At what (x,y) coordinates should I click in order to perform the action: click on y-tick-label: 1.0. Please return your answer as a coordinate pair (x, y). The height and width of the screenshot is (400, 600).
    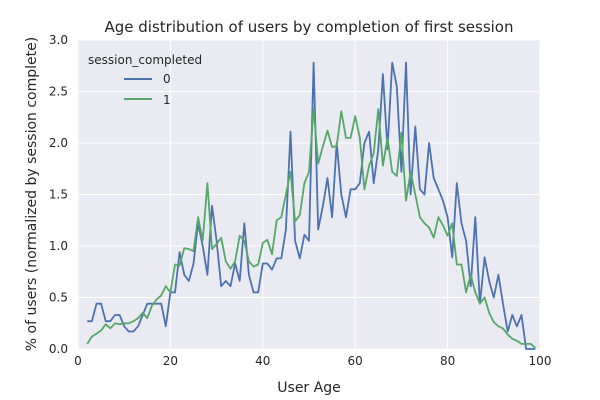
    Looking at the image, I should click on (58, 246).